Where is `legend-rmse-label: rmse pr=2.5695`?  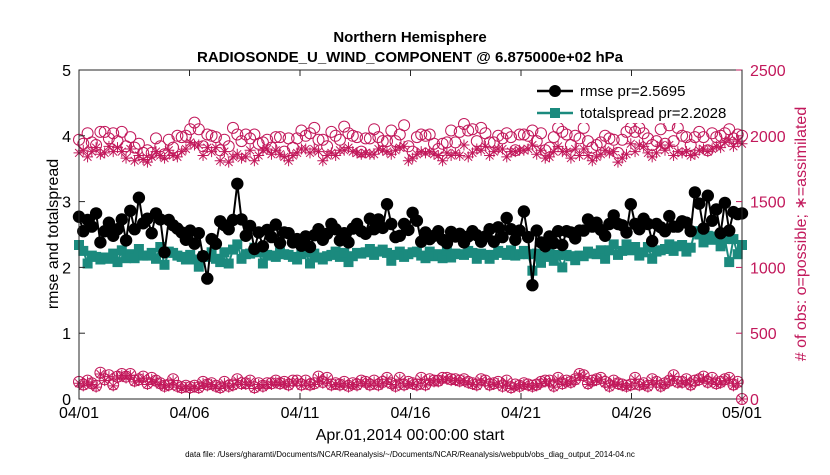 legend-rmse-label: rmse pr=2.5695 is located at coordinates (632, 91).